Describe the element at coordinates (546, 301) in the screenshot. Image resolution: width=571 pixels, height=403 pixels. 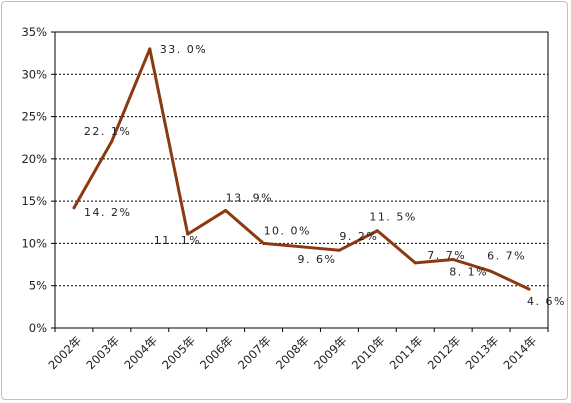
I see `data-label: 4. 6%` at that location.